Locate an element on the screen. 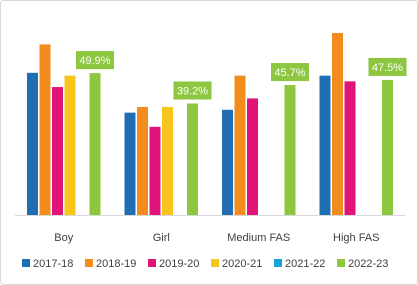 The image size is (418, 285). value-label: 39.2% is located at coordinates (192, 91).